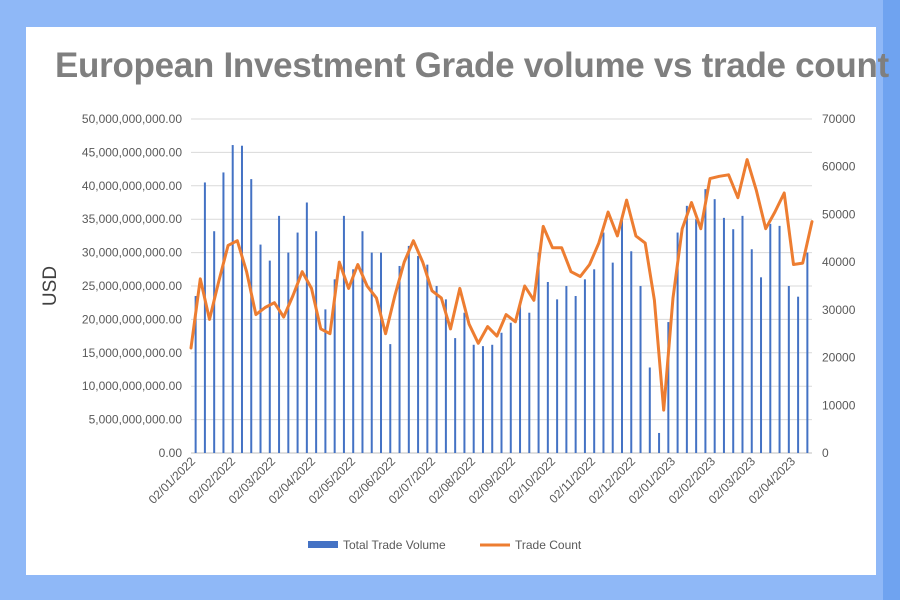 The image size is (900, 600). What do you see at coordinates (136, 420) in the screenshot?
I see `left-tick-label: 5,000,000,000.00` at bounding box center [136, 420].